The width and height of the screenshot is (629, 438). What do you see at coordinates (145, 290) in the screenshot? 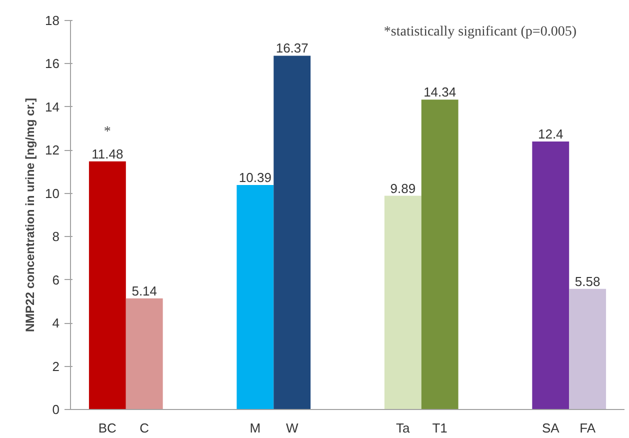
I see `data-label: 5.14` at bounding box center [145, 290].